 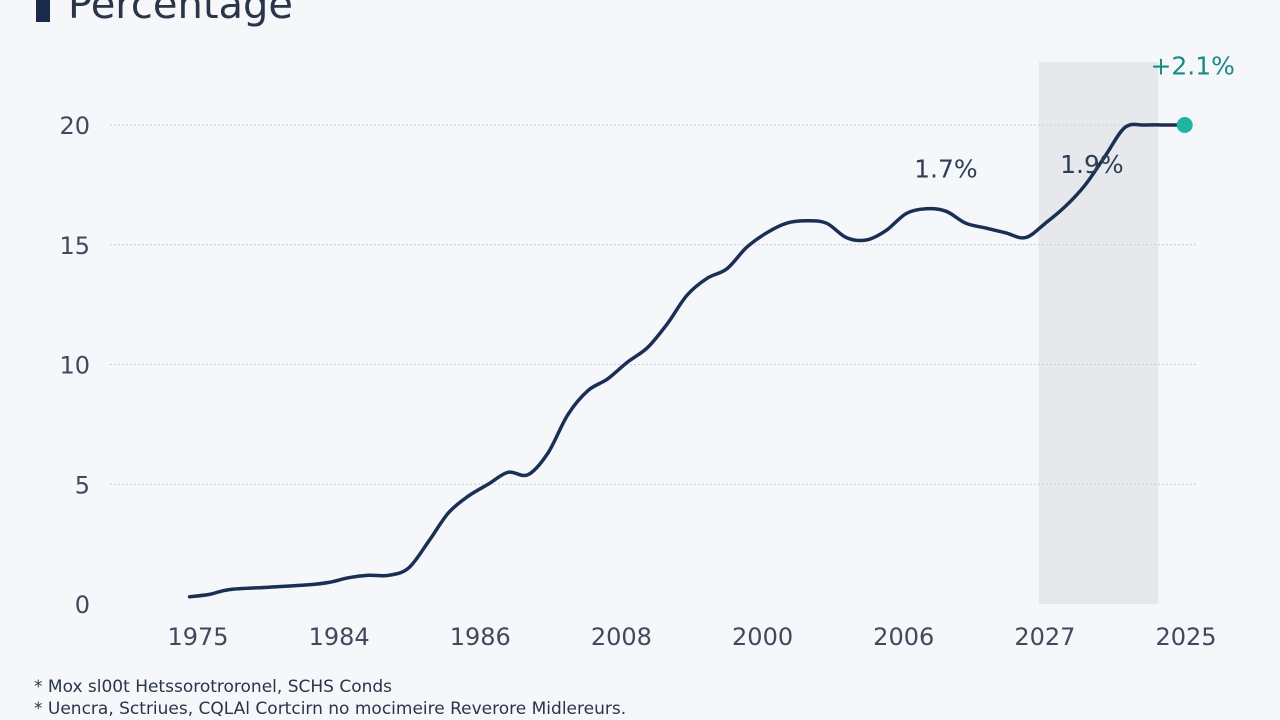 I want to click on y-tick-label: 0, so click(x=82, y=605).